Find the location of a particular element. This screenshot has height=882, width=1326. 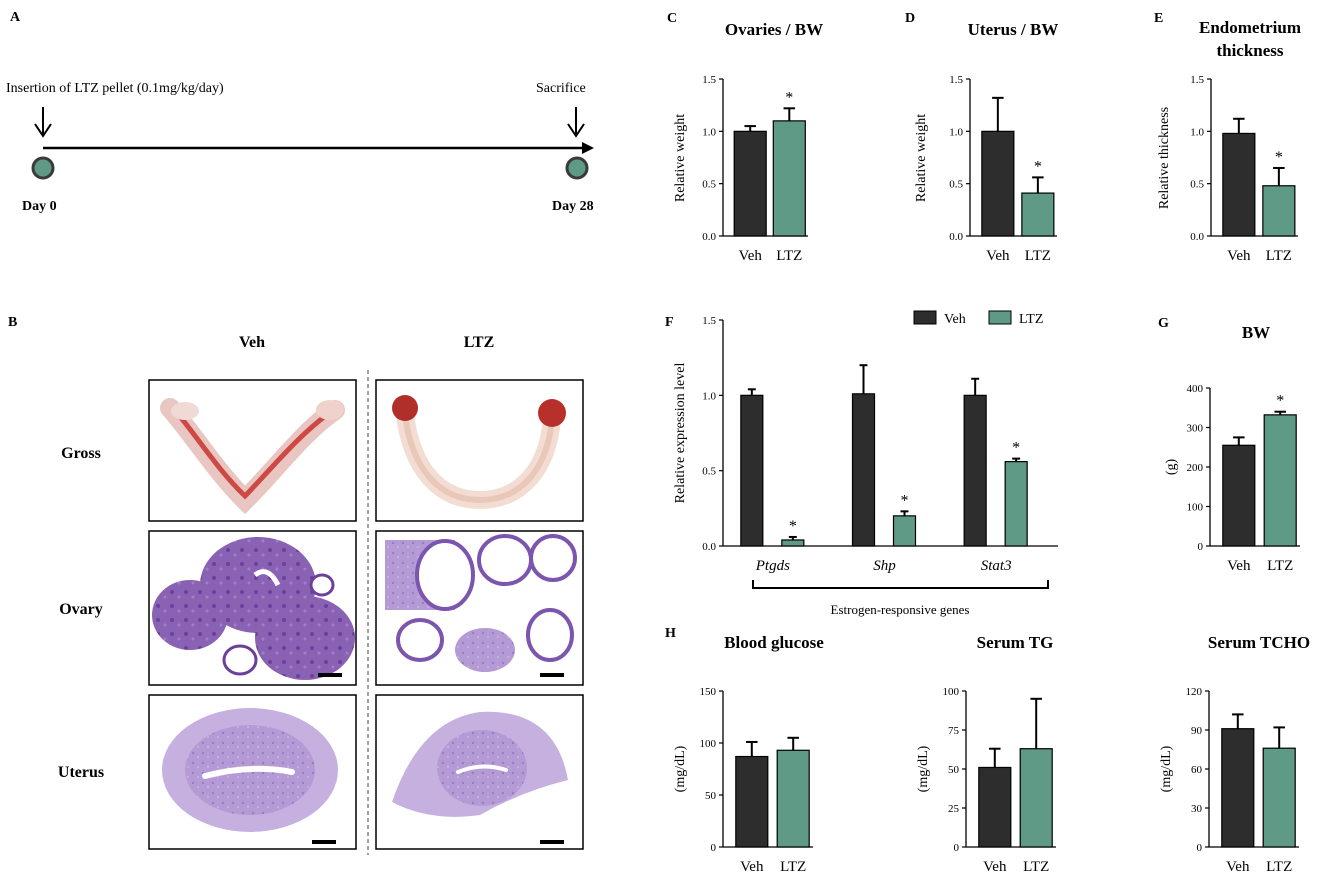

ovary-ltz-image is located at coordinates (479, 608).